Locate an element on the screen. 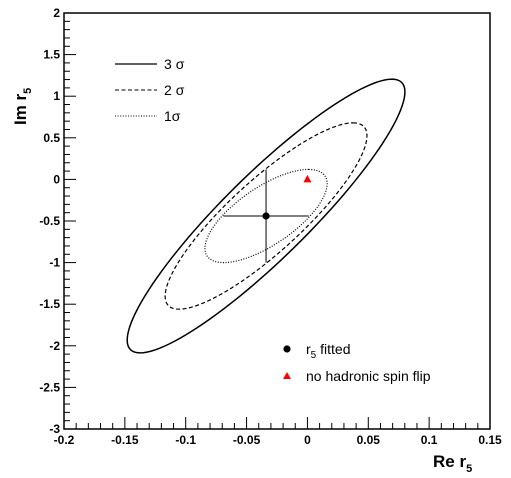 This screenshot has height=478, width=511. x-tick-label: 0.15 is located at coordinates (490, 440).